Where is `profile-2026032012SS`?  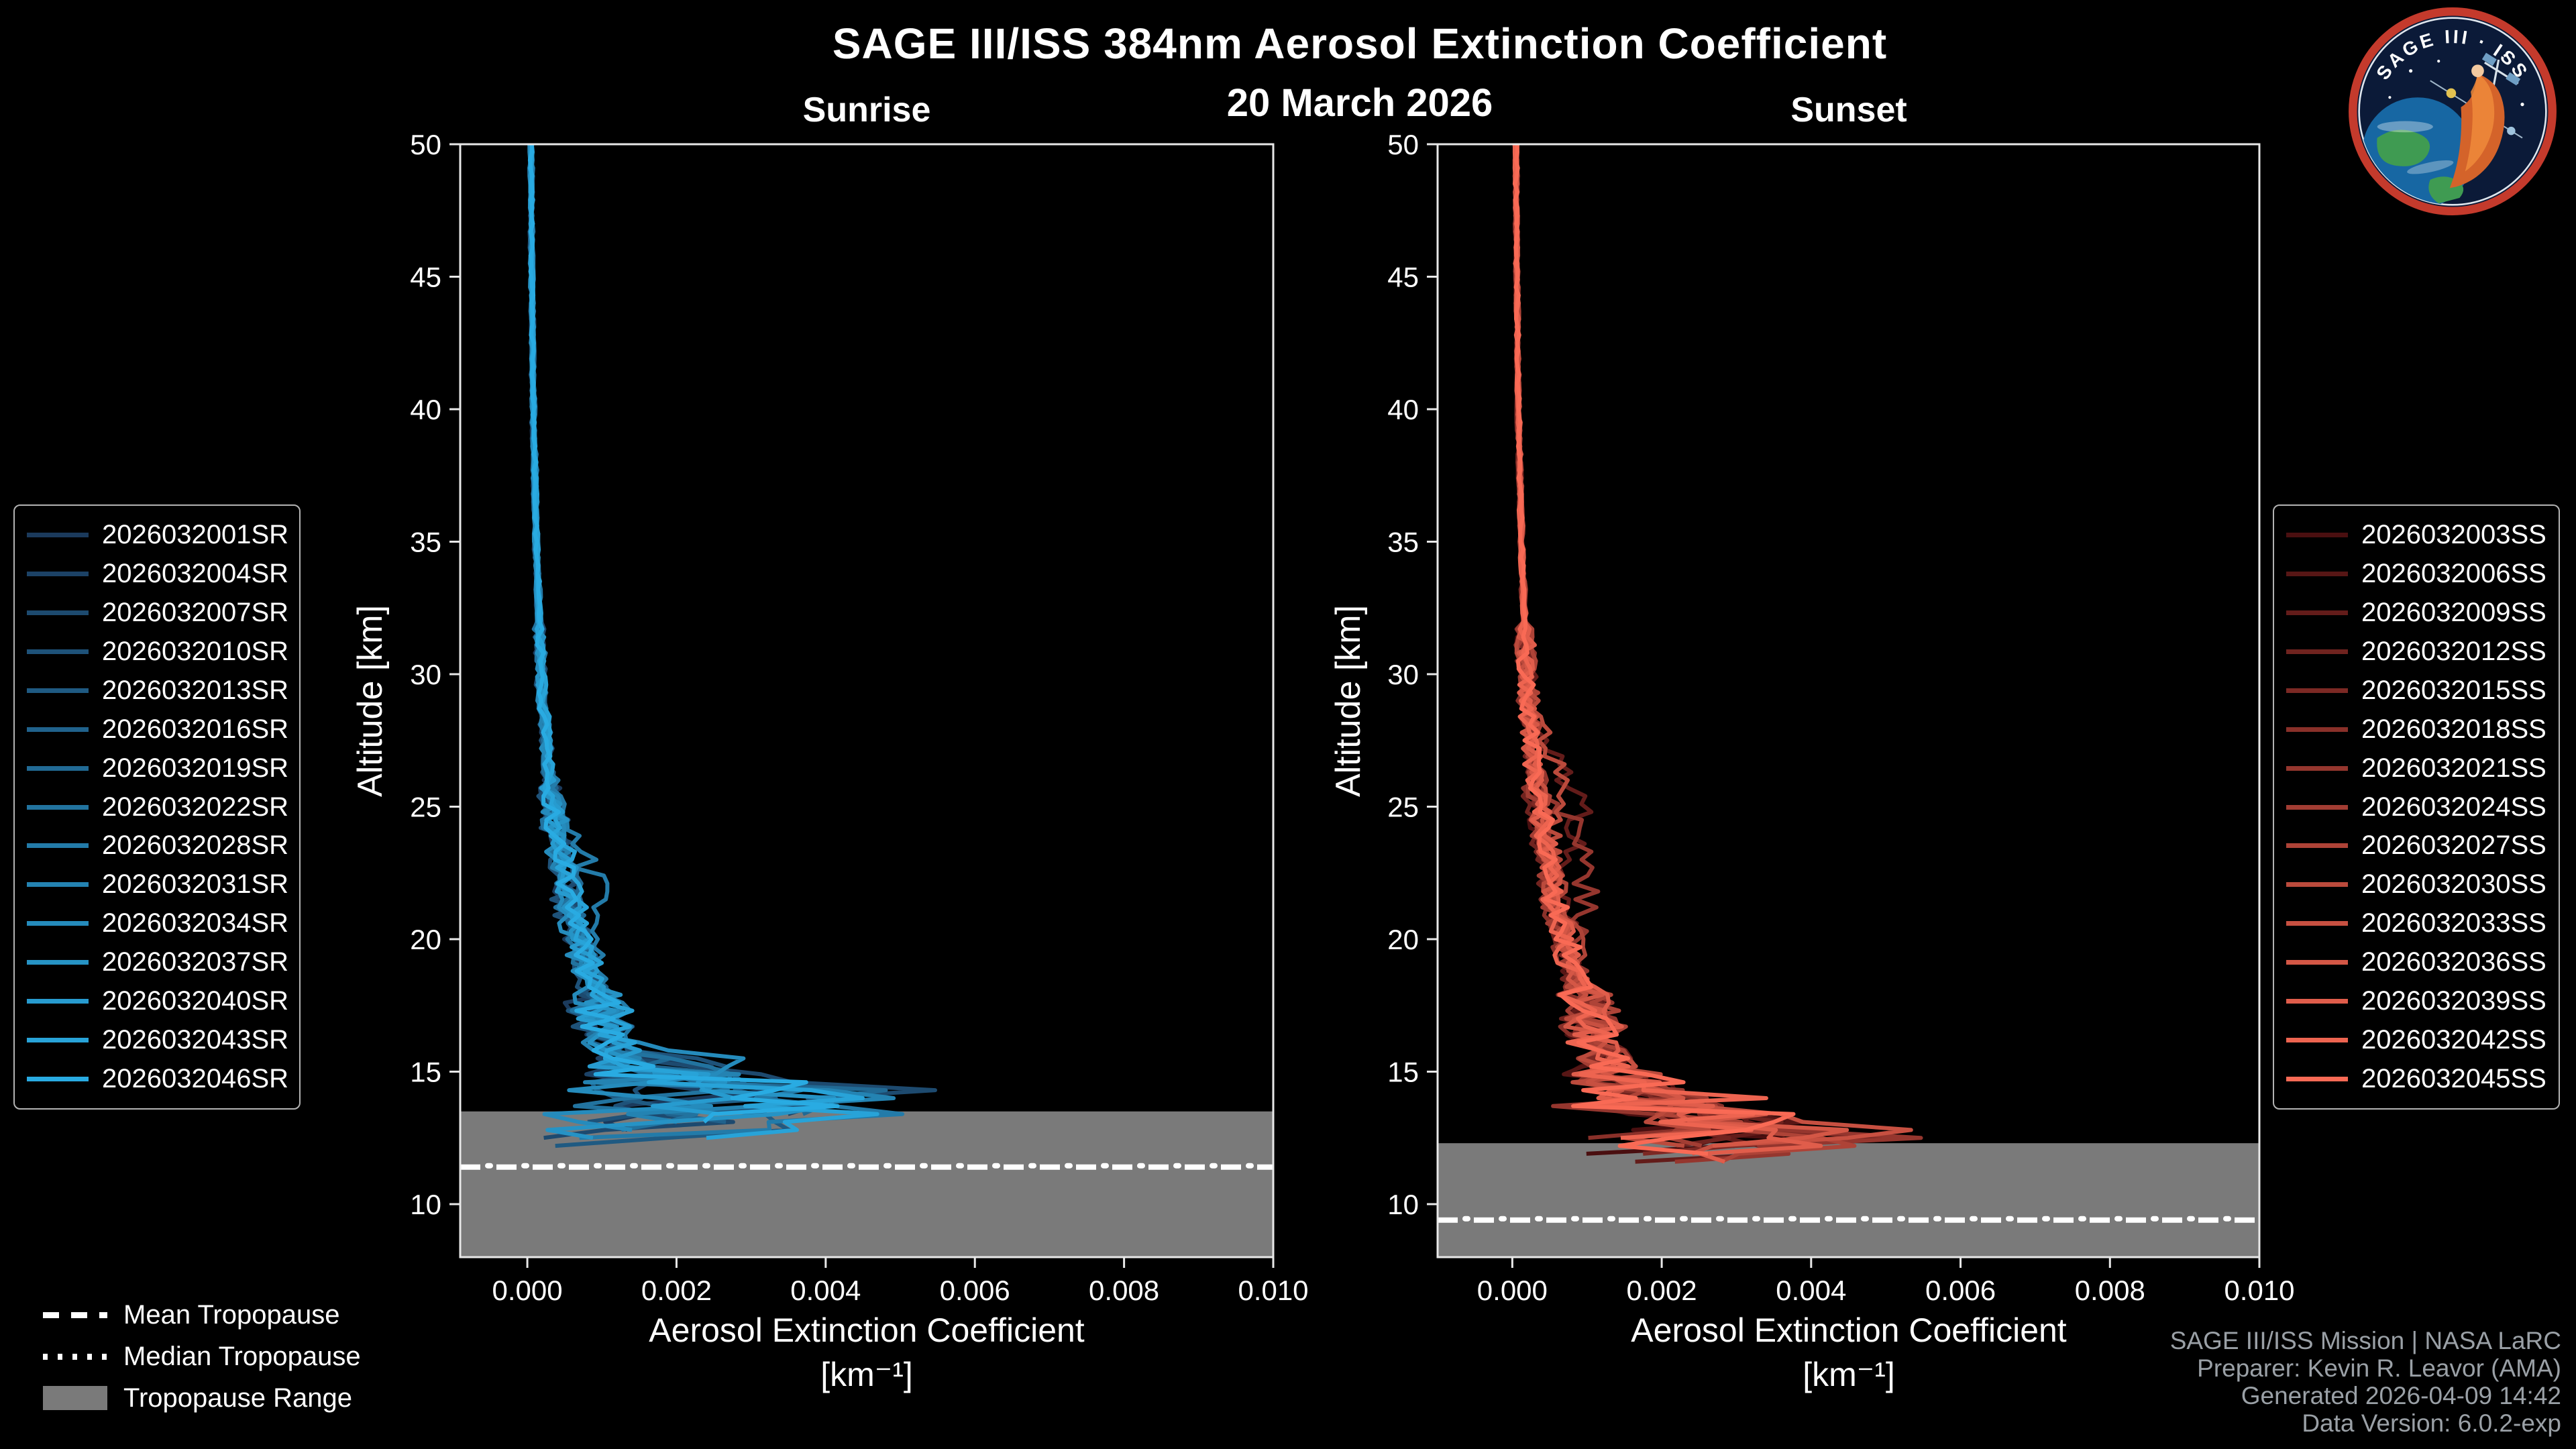
profile-2026032012SS is located at coordinates (1648, 646).